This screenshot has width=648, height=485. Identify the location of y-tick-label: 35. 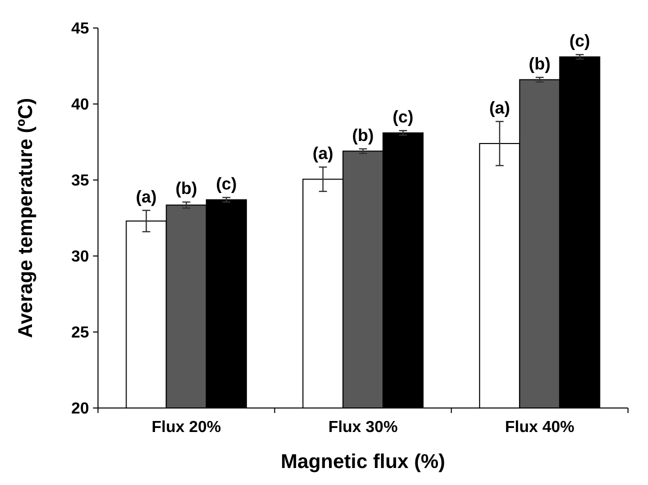
(80, 181).